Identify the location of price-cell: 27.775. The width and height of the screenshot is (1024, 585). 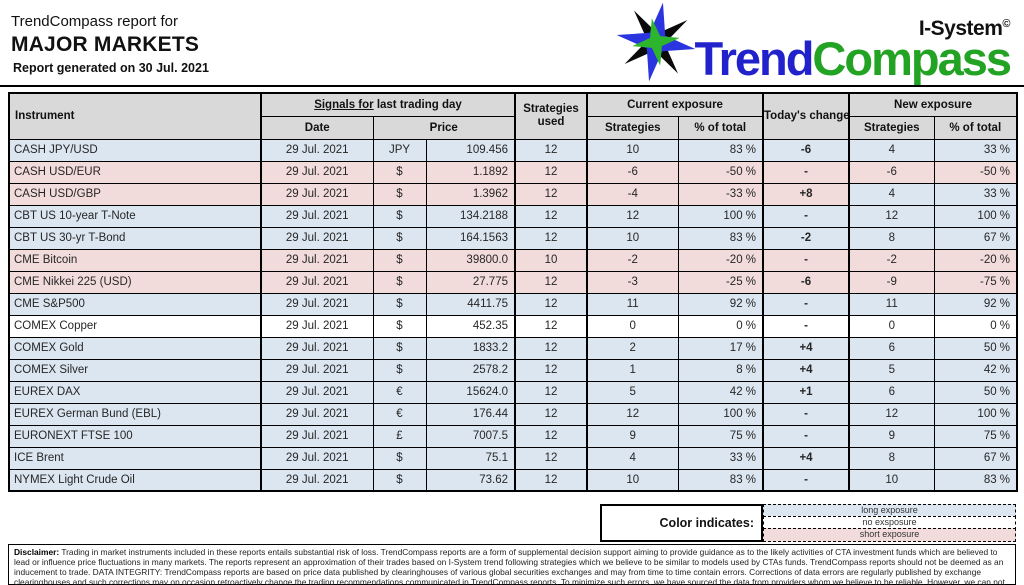
(470, 282).